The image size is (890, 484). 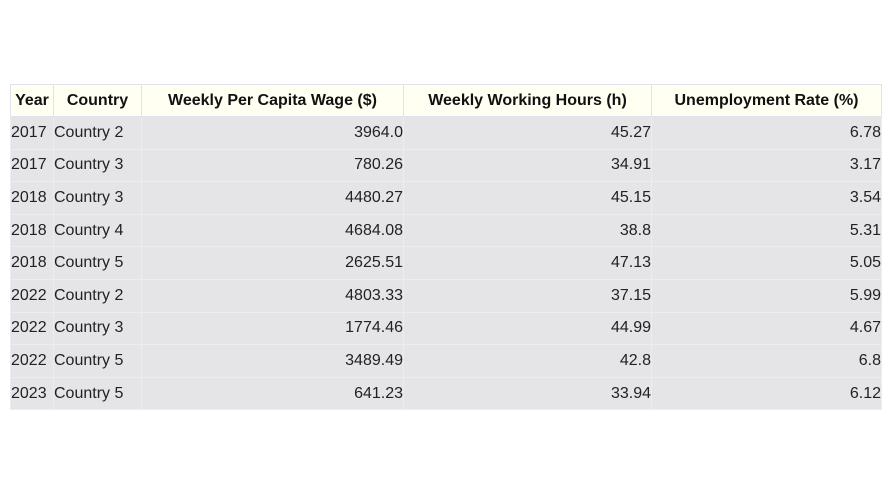 I want to click on hours-cell: 37.15, so click(x=527, y=295).